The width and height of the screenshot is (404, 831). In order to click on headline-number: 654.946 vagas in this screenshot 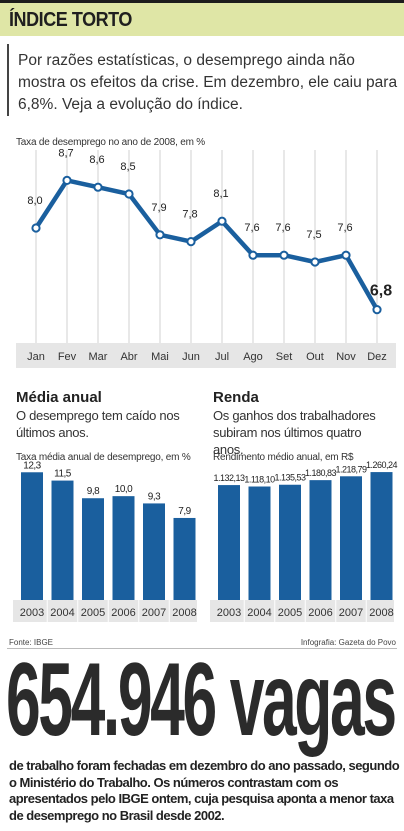, I will do `click(201, 700)`.